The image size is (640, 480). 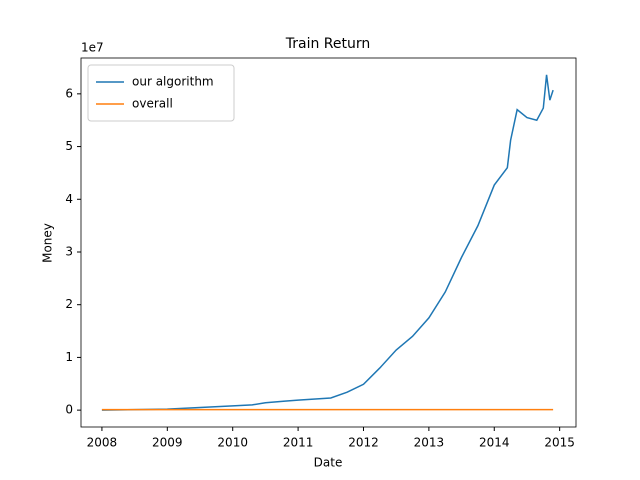 What do you see at coordinates (328, 44) in the screenshot?
I see `chart-title: Train Return` at bounding box center [328, 44].